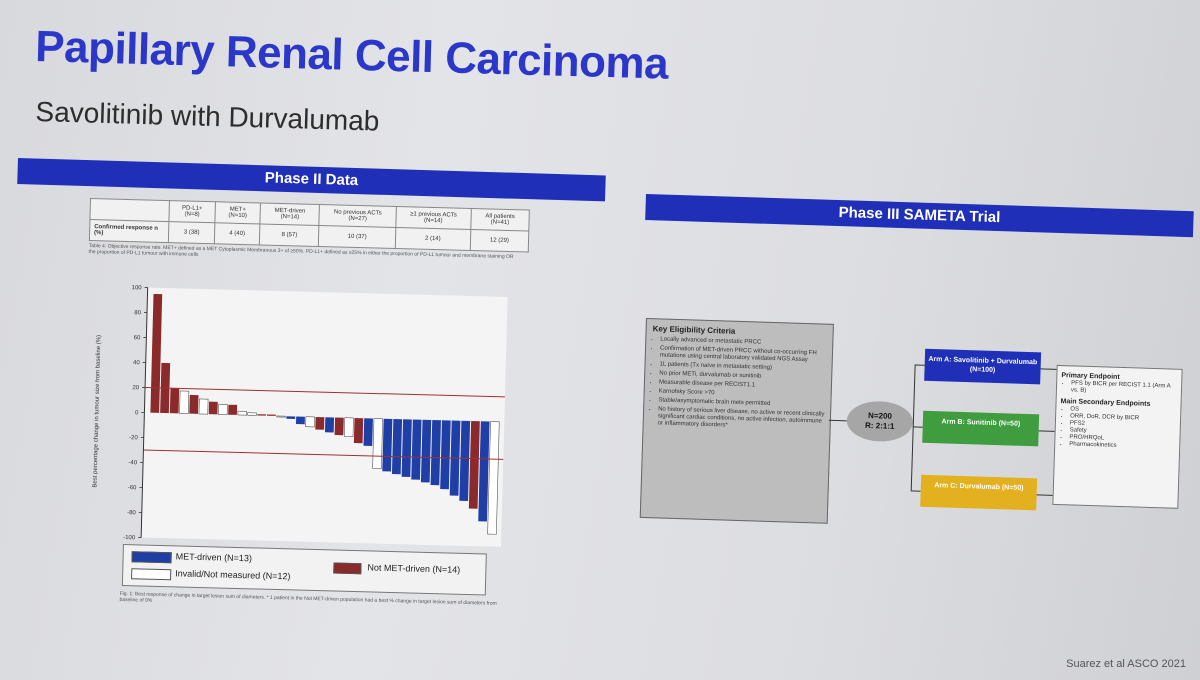 The width and height of the screenshot is (1200, 680). I want to click on legend-label-invalid: Invalid/Not measured (N=12), so click(233, 575).